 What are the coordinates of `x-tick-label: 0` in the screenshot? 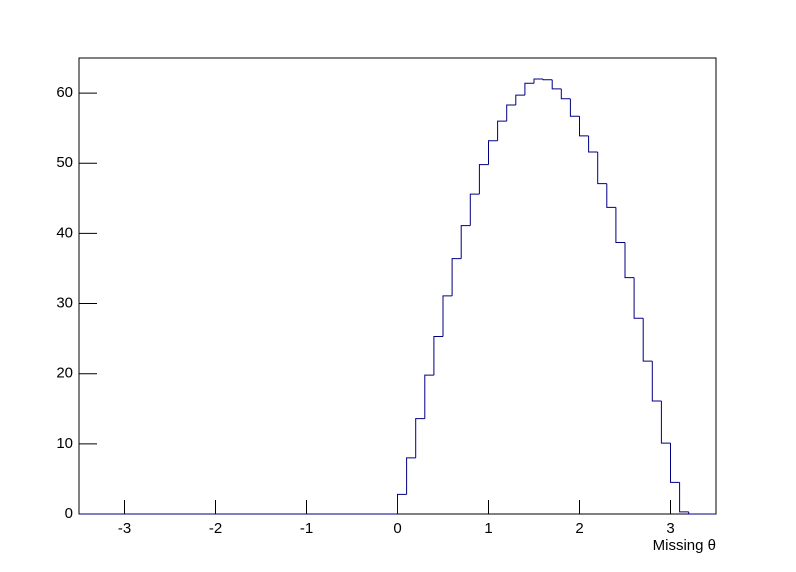 It's located at (397, 528).